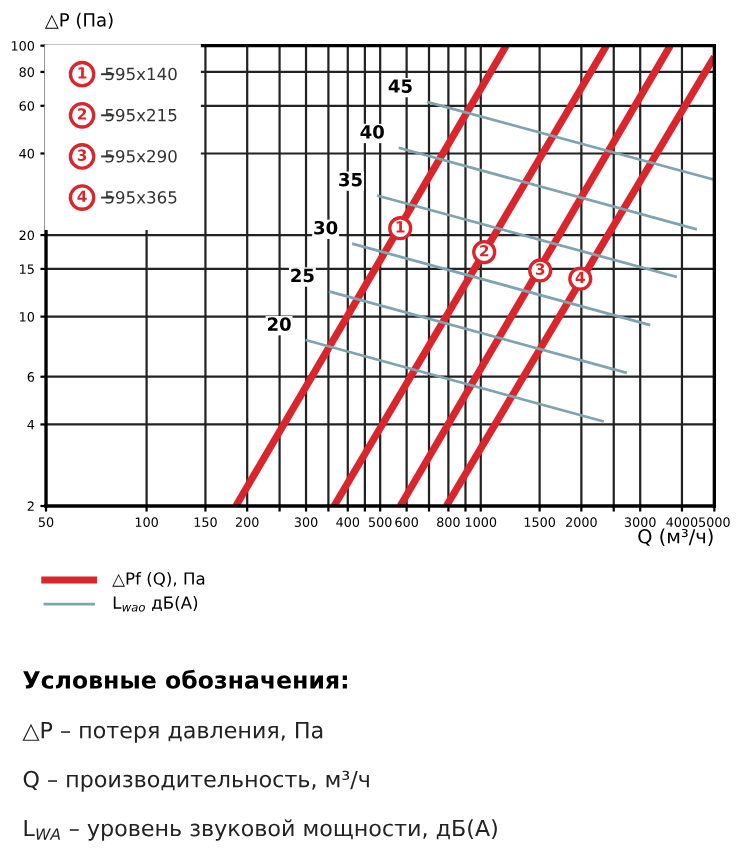  What do you see at coordinates (675, 537) in the screenshot?
I see `x-axis-title: Q (м³/ч)` at bounding box center [675, 537].